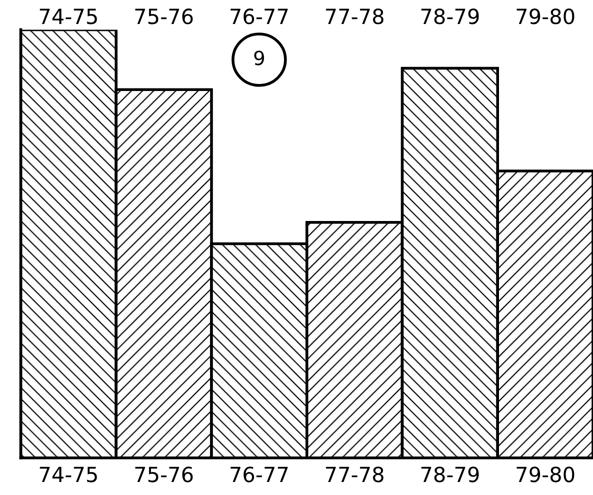  What do you see at coordinates (450, 16) in the screenshot?
I see `x-tick-label: 78-79` at bounding box center [450, 16].